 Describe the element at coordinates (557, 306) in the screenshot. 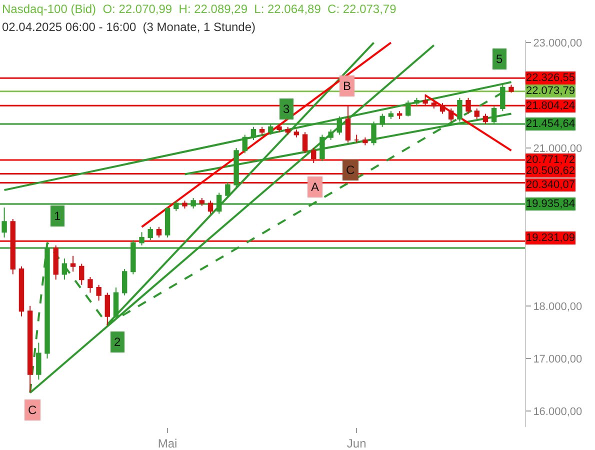

I see `y-tick-label: 18.000,00` at that location.